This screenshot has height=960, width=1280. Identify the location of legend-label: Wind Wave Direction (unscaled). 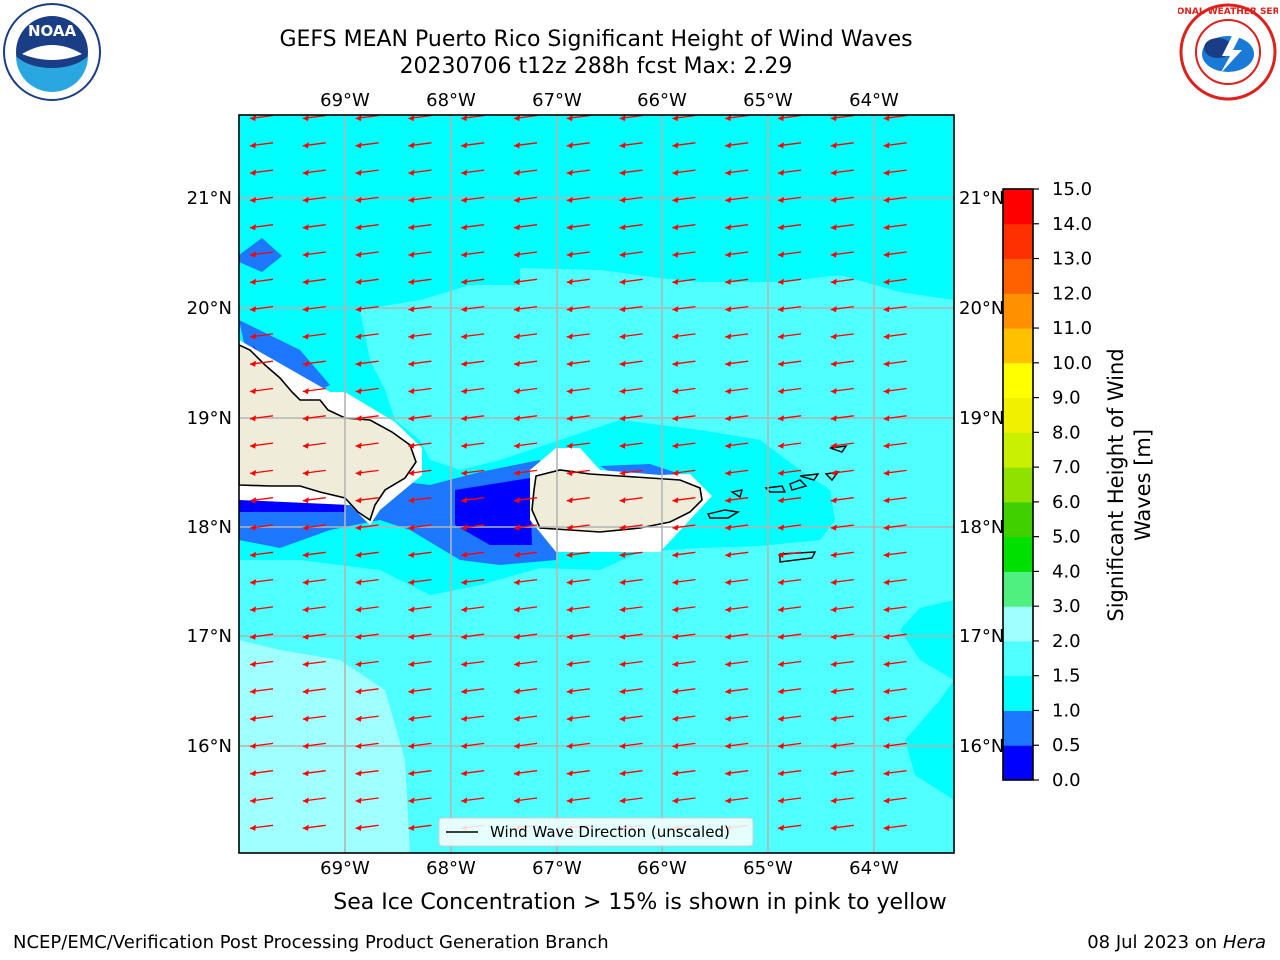
(610, 832).